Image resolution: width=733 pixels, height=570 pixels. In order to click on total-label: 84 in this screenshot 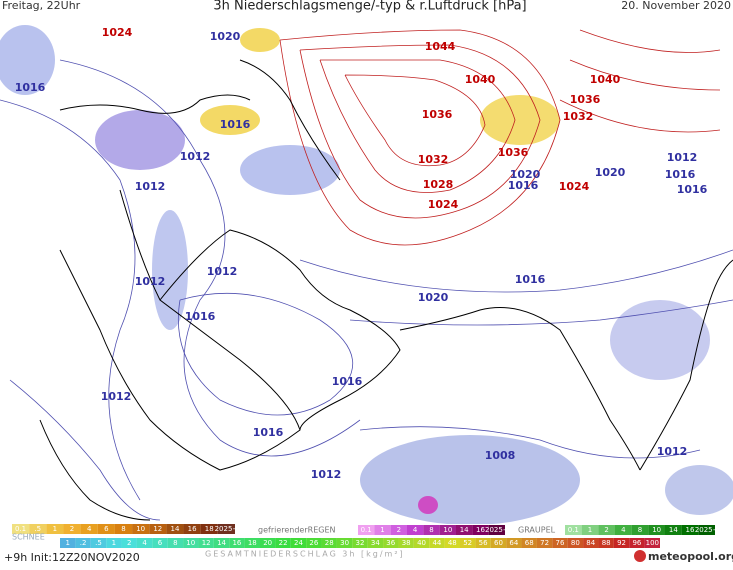, I will do `click(590, 543)`.